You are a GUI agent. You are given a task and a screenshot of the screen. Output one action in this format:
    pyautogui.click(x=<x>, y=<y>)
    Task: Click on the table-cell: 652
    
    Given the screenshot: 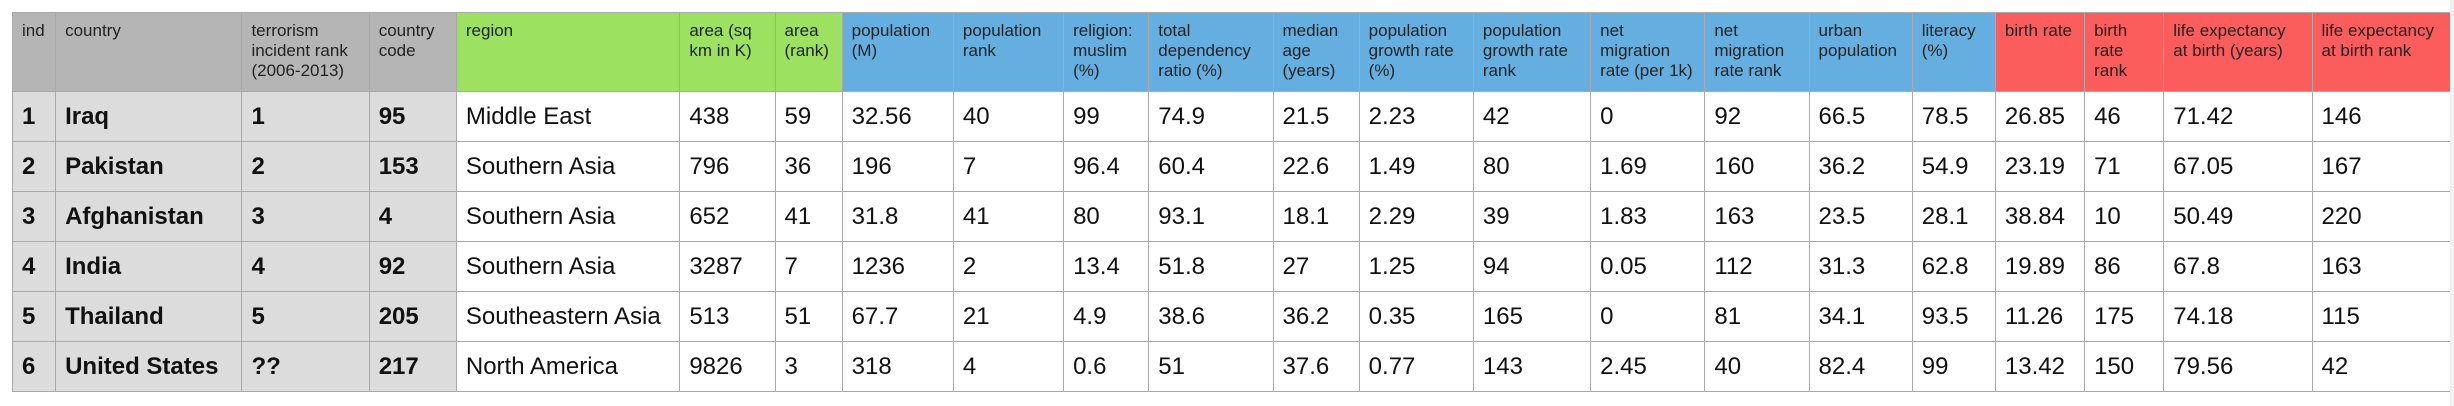 What is the action you would take?
    pyautogui.click(x=727, y=216)
    